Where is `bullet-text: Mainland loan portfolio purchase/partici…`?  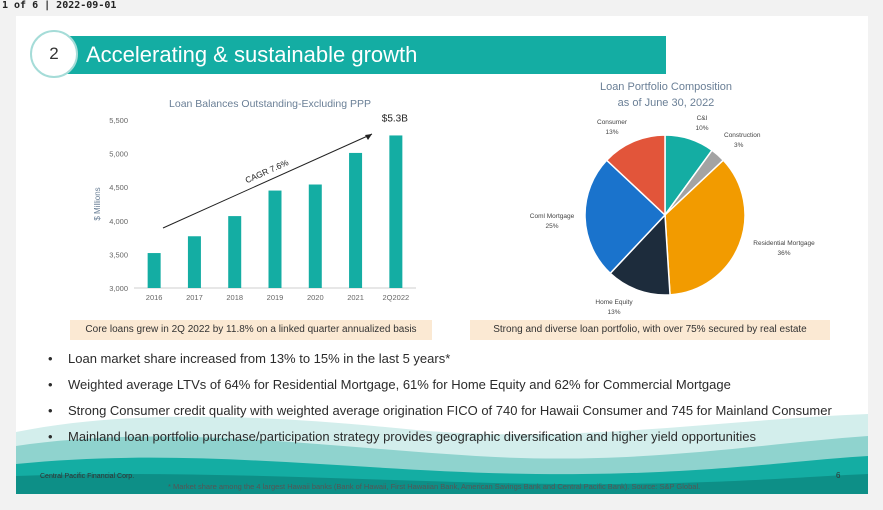 bullet-text: Mainland loan portfolio purchase/partici… is located at coordinates (412, 436).